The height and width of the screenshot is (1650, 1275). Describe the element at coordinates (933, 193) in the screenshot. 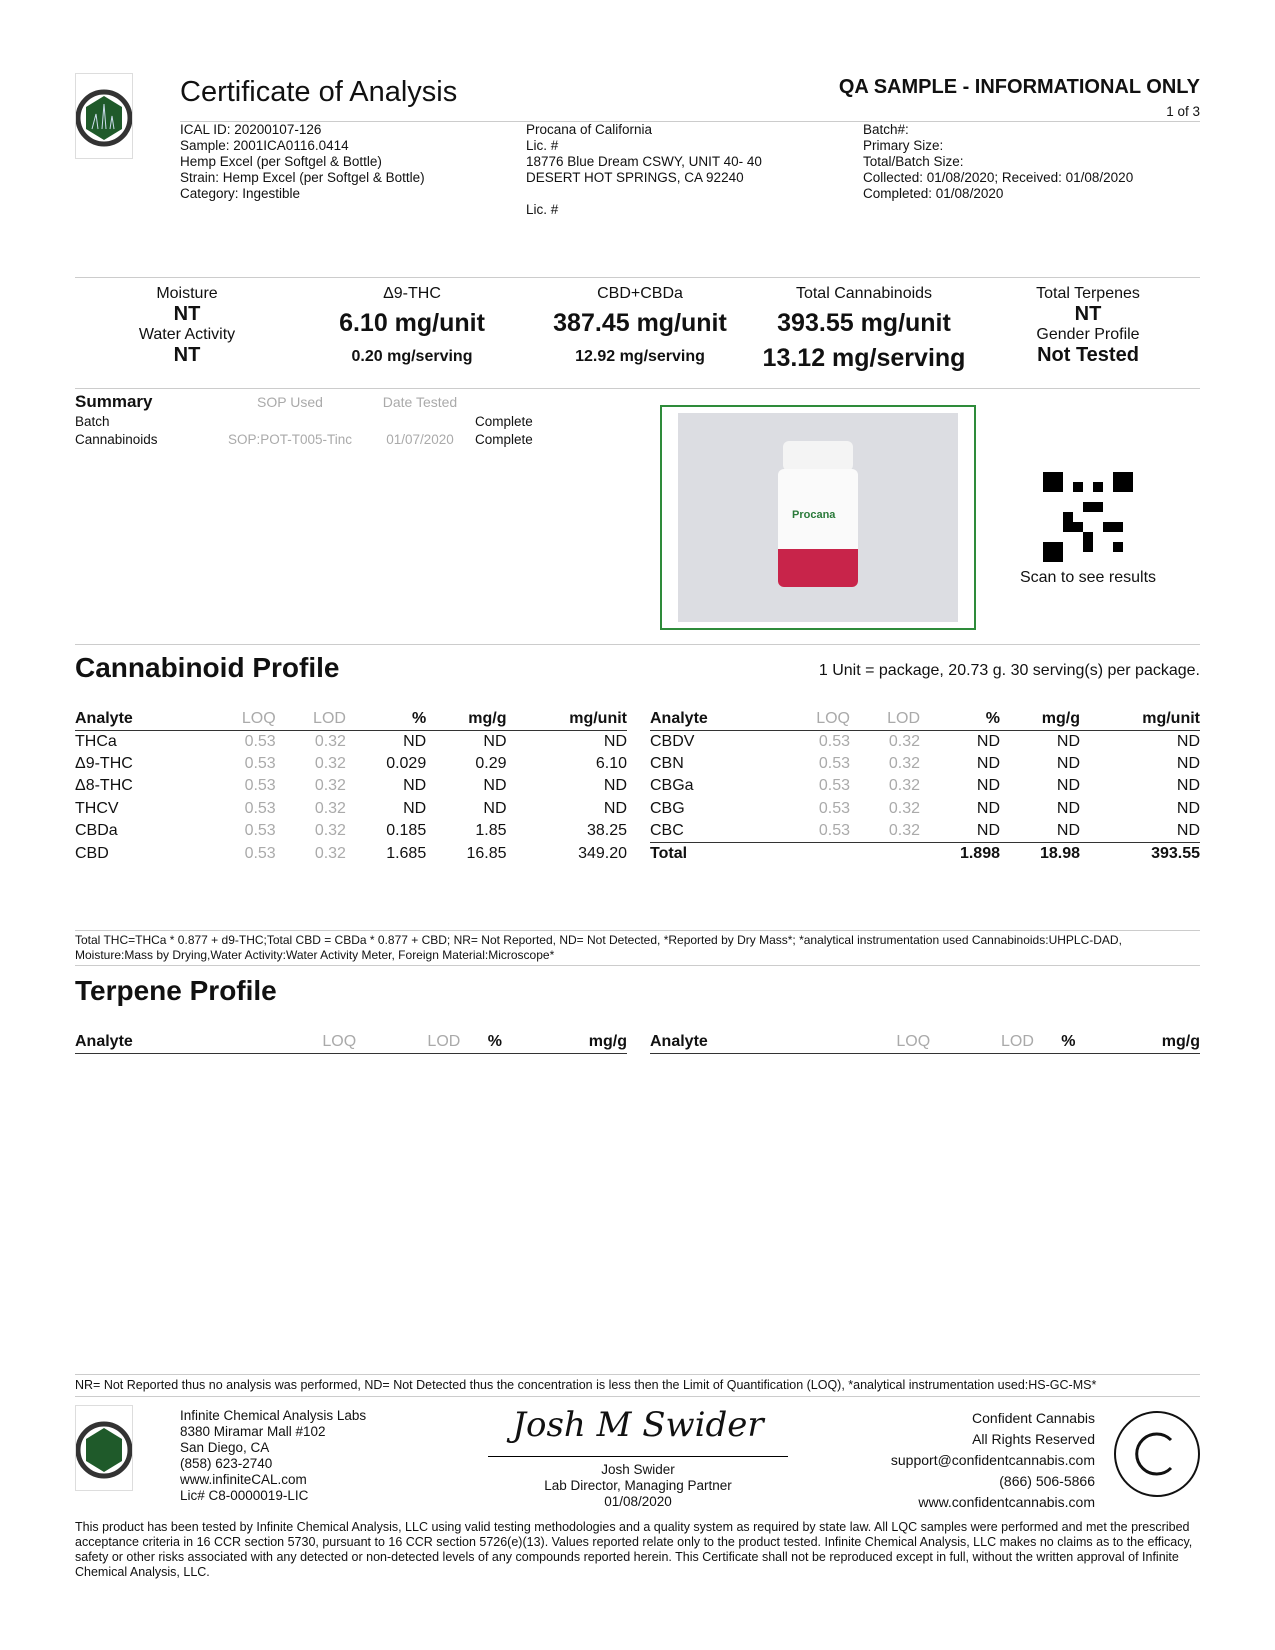

I see `text: Completed: 01/08/2020` at that location.